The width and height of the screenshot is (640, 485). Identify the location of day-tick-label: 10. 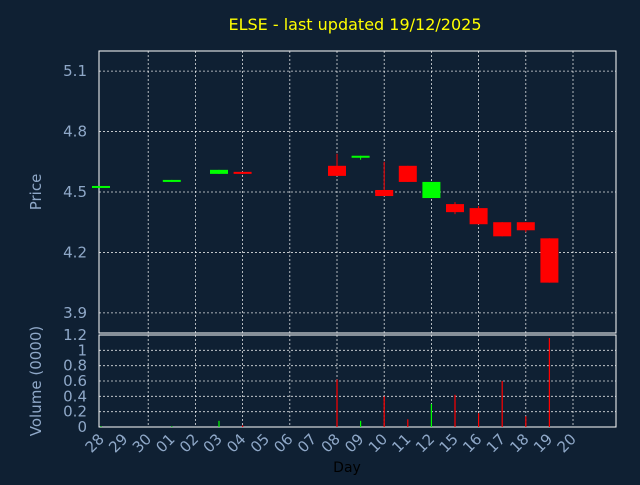
(378, 443).